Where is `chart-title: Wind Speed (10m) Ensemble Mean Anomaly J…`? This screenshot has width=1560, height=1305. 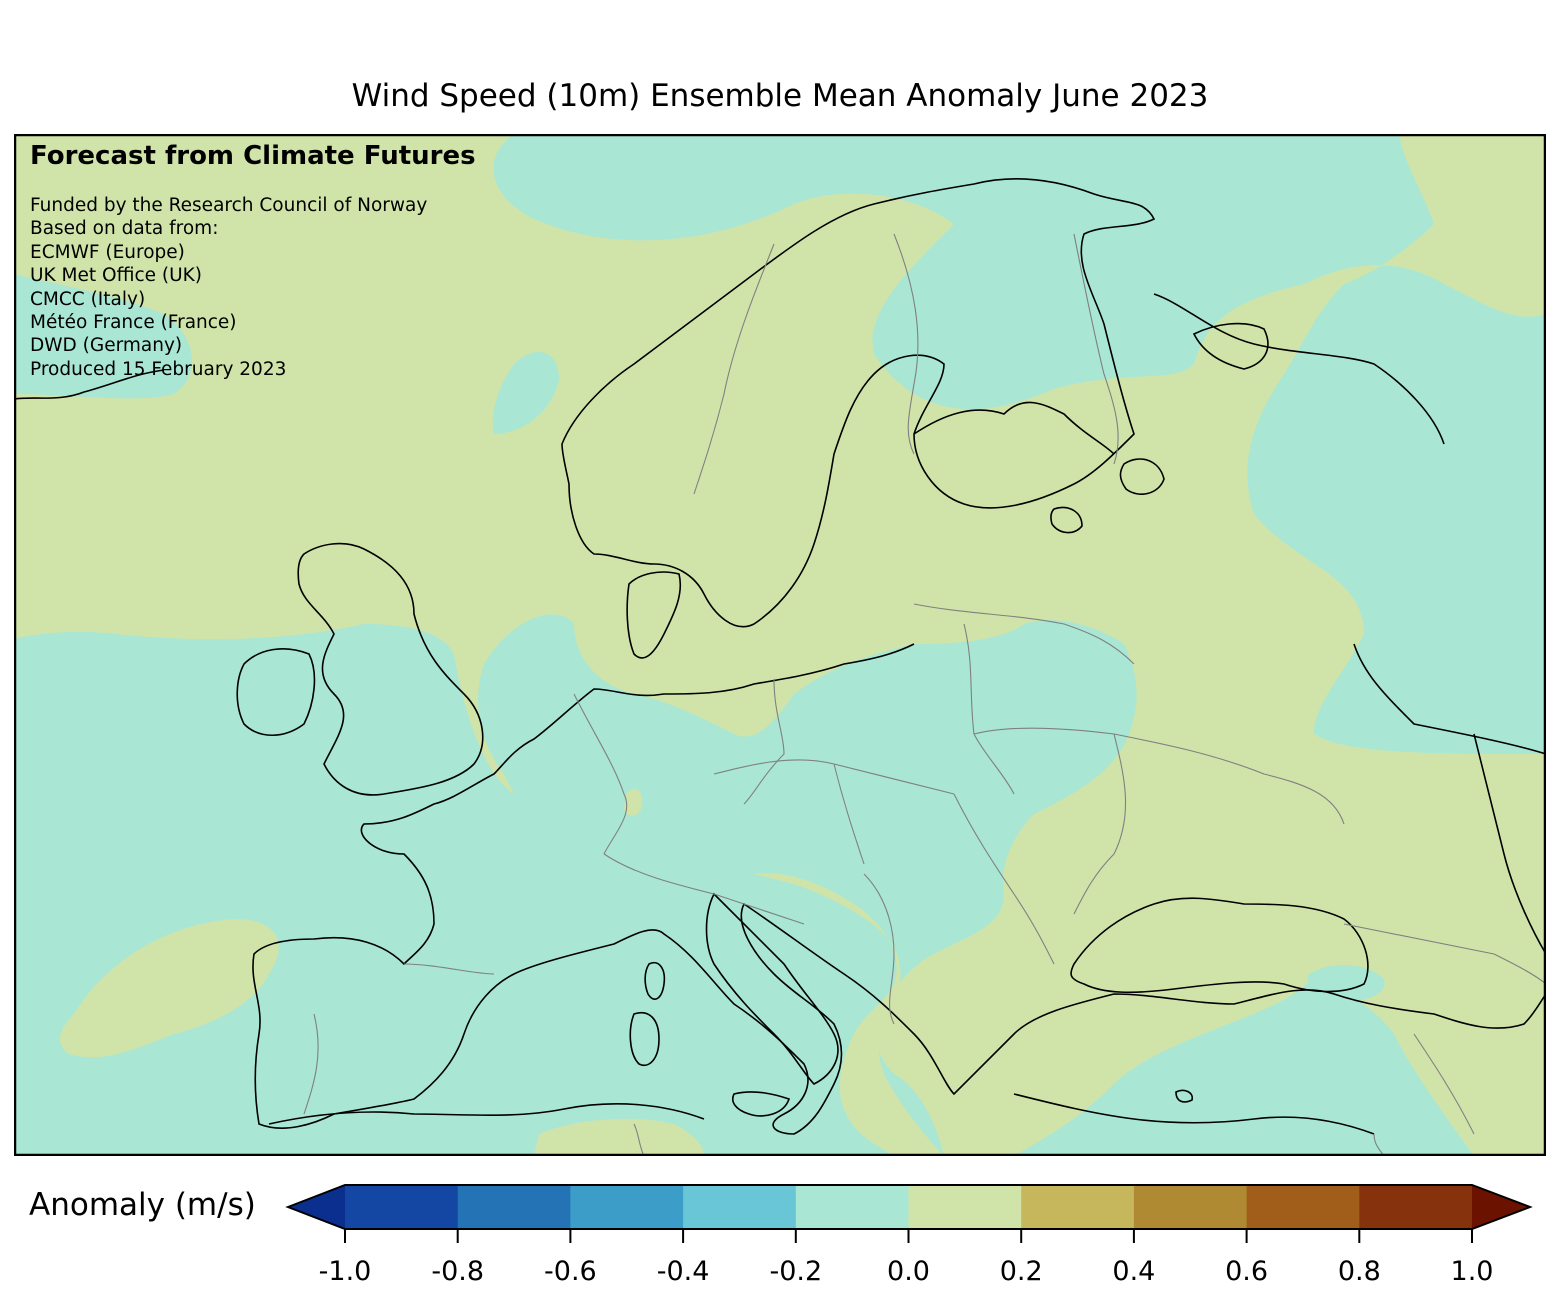 chart-title: Wind Speed (10m) Ensemble Mean Anomaly J… is located at coordinates (780, 96).